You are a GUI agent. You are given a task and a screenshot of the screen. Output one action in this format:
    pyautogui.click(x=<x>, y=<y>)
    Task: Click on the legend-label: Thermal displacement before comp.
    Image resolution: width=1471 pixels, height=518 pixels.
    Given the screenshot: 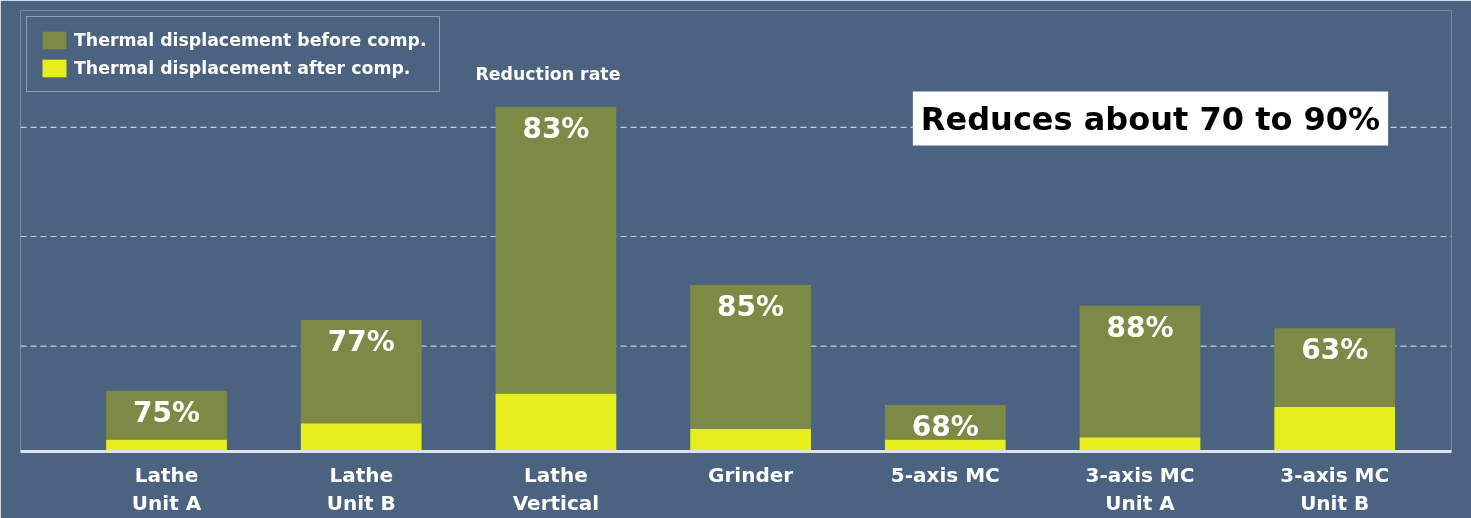 What is the action you would take?
    pyautogui.click(x=250, y=40)
    